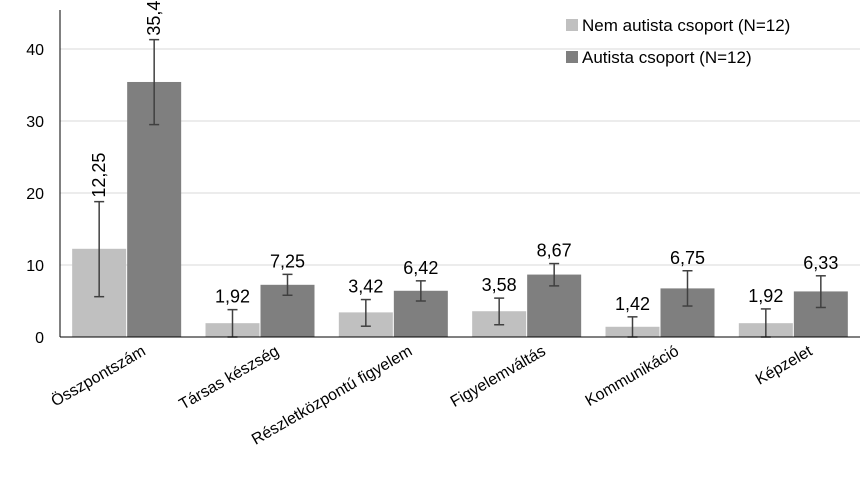 This screenshot has width=862, height=493. What do you see at coordinates (39, 338) in the screenshot?
I see `y-tick-label: 0` at bounding box center [39, 338].